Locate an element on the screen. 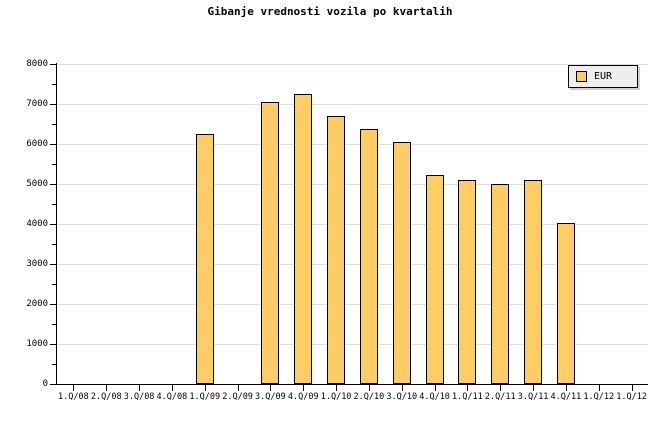 This screenshot has height=440, width=660. x-axis-tick-label: 2.Q/10 is located at coordinates (369, 397).